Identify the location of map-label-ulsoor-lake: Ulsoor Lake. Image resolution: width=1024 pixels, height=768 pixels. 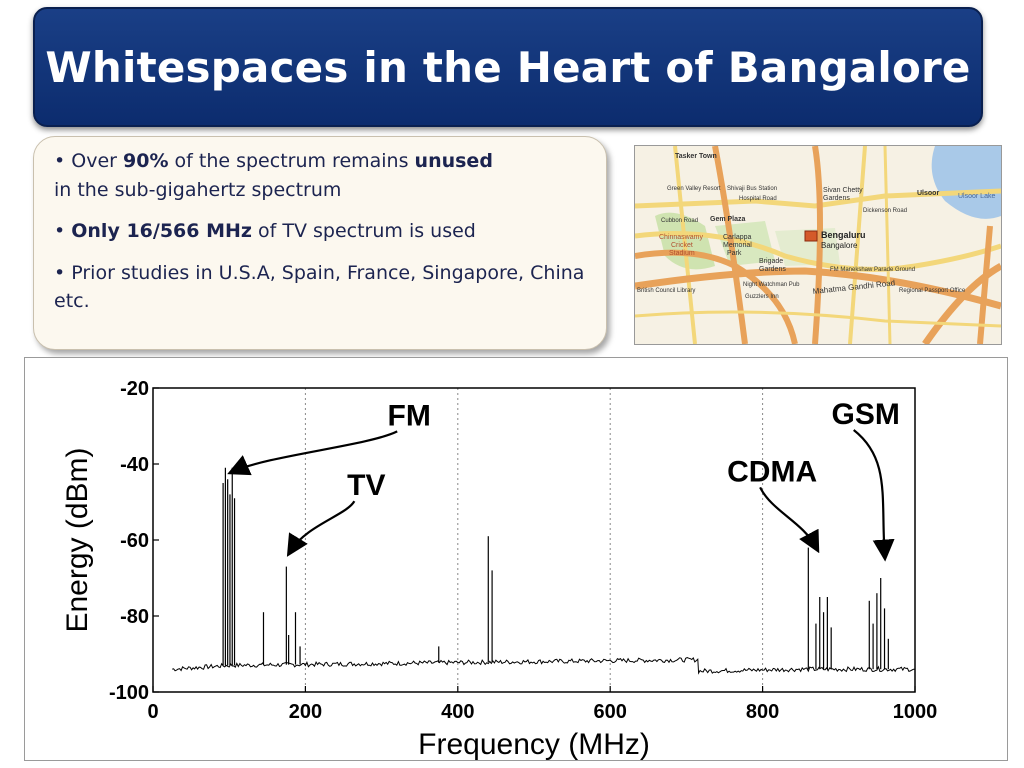
(976, 196).